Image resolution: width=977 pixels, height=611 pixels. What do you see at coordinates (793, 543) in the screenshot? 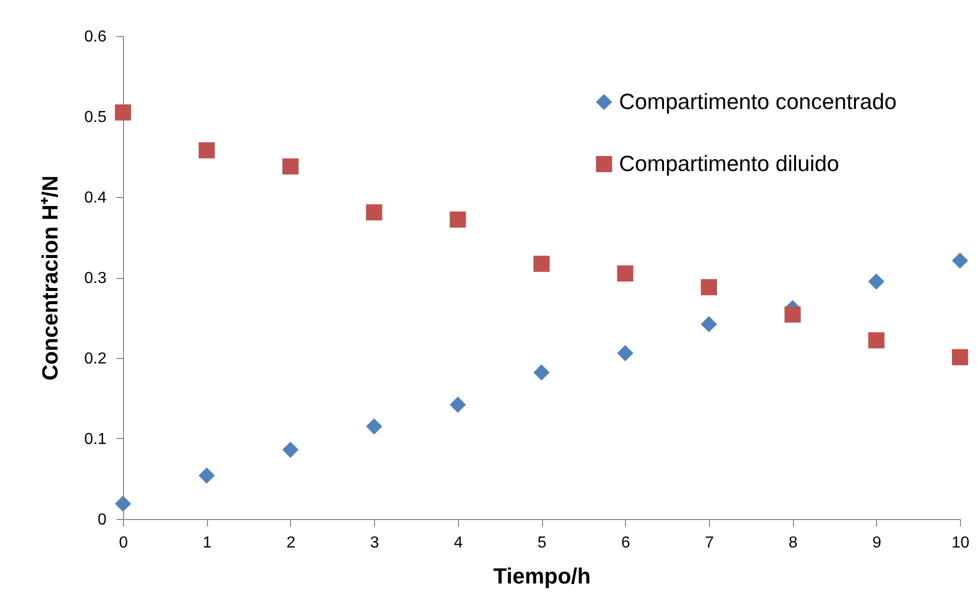
I see `x-tick-label: 8` at bounding box center [793, 543].